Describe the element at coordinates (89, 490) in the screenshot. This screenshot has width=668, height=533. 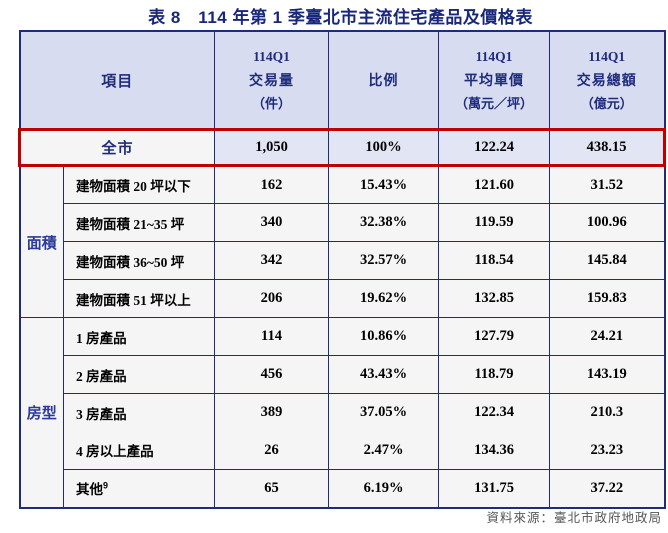
I see `row-label: 其他` at that location.